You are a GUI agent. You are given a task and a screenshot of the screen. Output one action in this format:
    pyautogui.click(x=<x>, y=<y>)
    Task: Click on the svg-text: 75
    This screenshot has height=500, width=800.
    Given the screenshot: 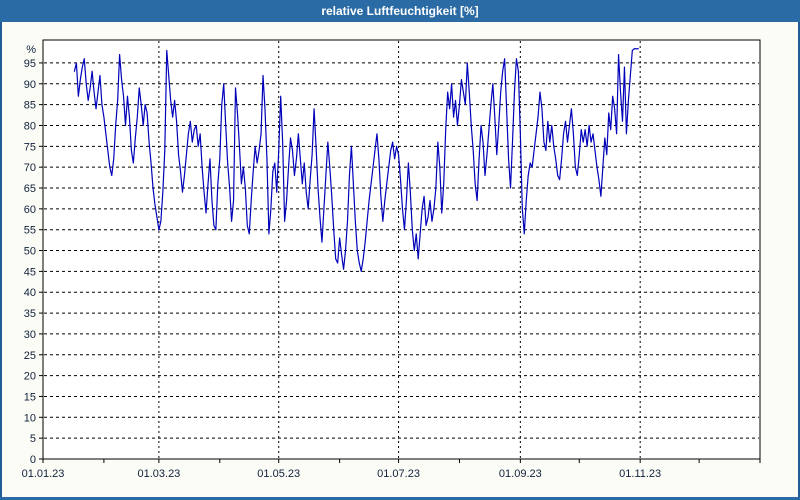 What is the action you would take?
    pyautogui.click(x=30, y=147)
    